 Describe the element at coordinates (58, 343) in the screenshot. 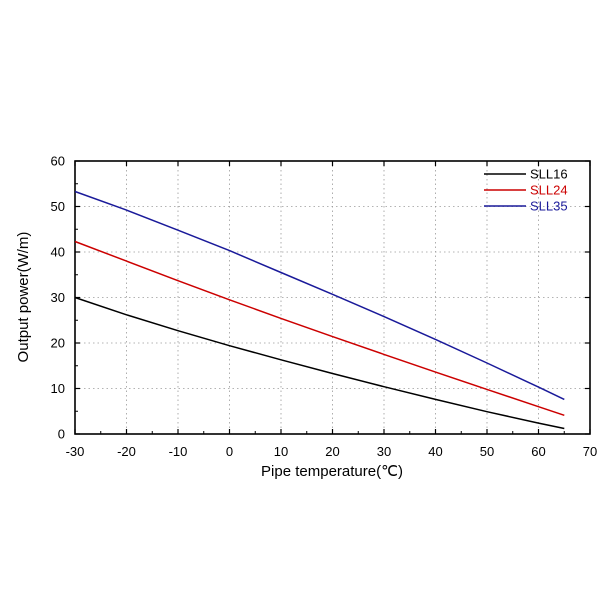

I see `y-tick-label: 20` at that location.